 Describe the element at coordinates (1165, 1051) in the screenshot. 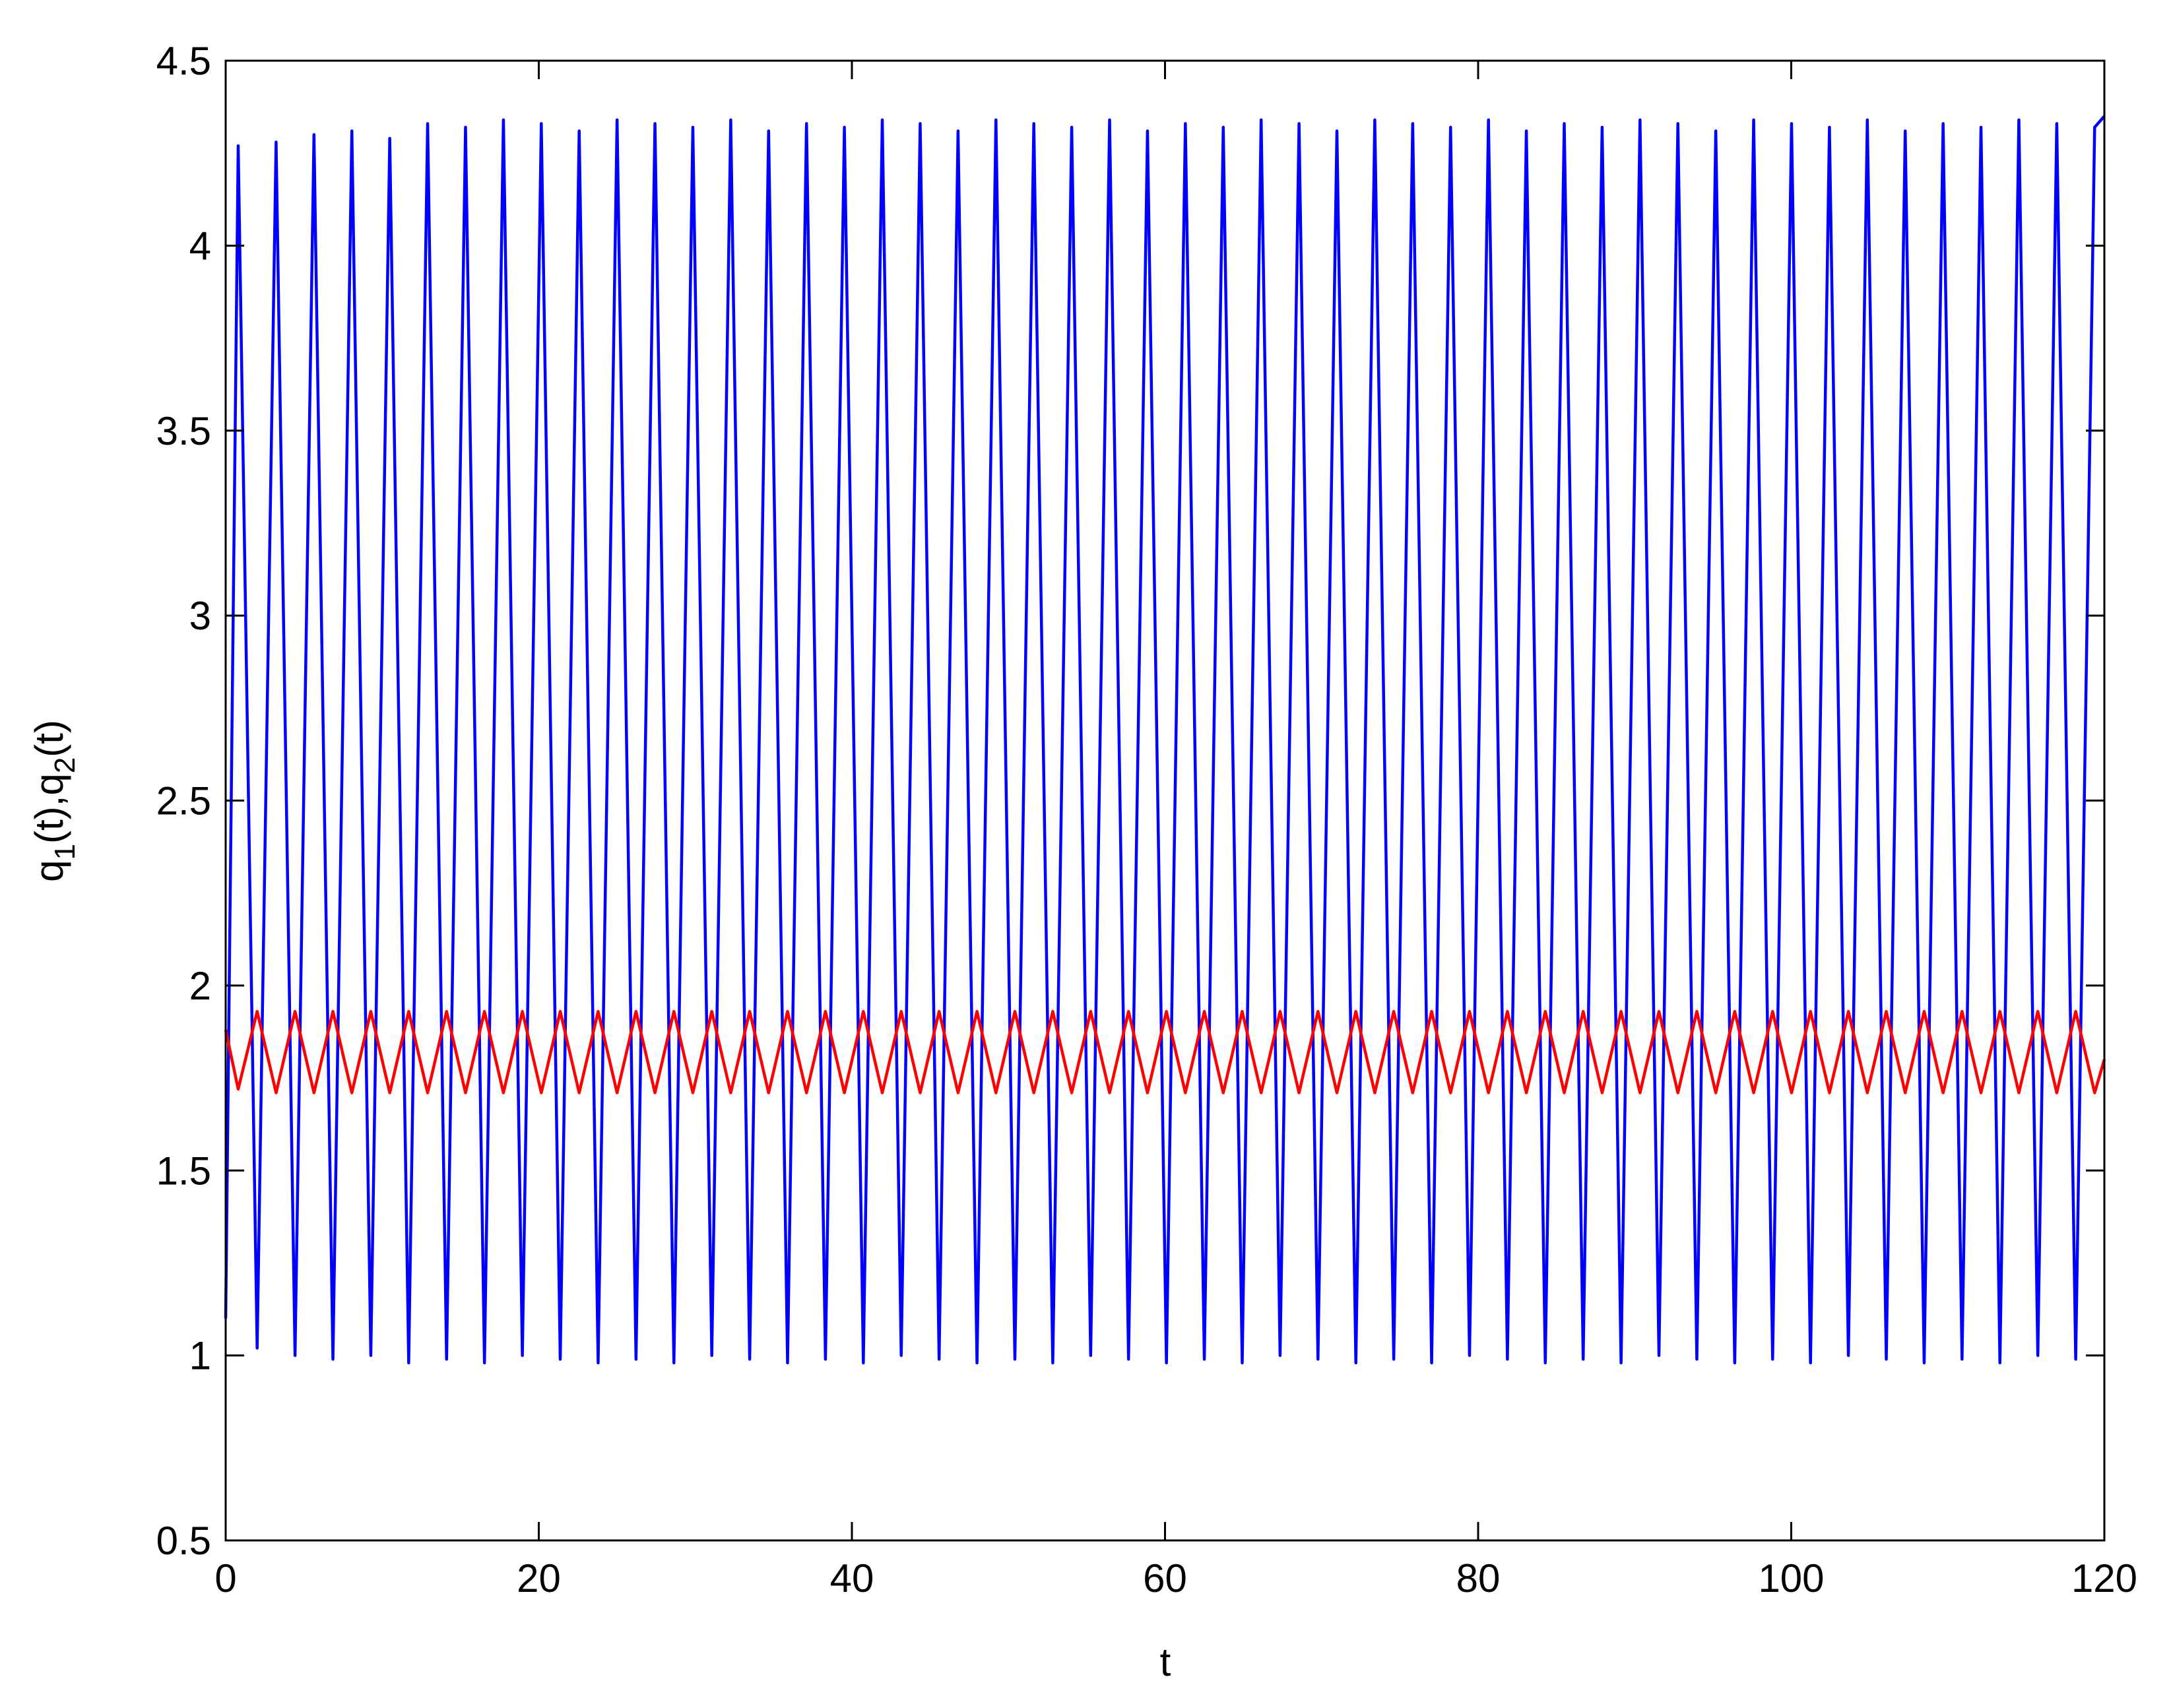

I see `data-line` at that location.